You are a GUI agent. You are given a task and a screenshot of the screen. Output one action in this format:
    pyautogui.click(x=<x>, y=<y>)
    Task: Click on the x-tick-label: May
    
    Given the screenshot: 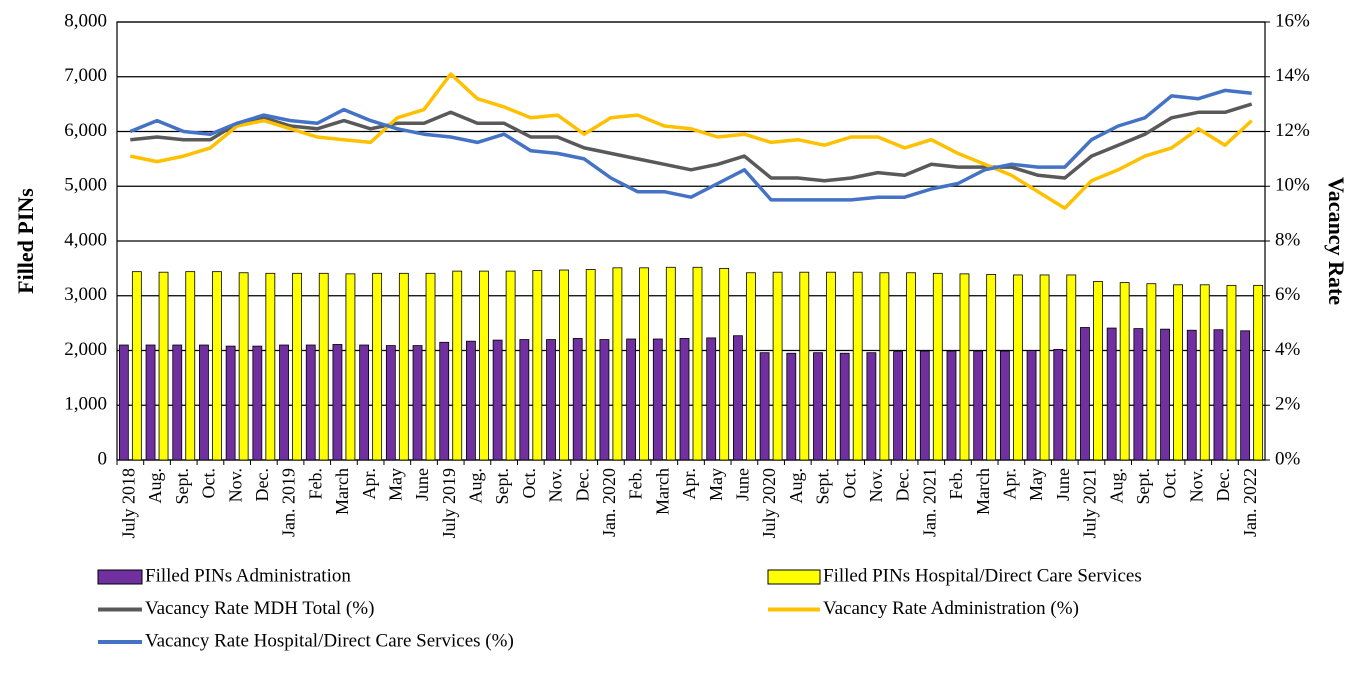 What is the action you would take?
    pyautogui.click(x=395, y=484)
    